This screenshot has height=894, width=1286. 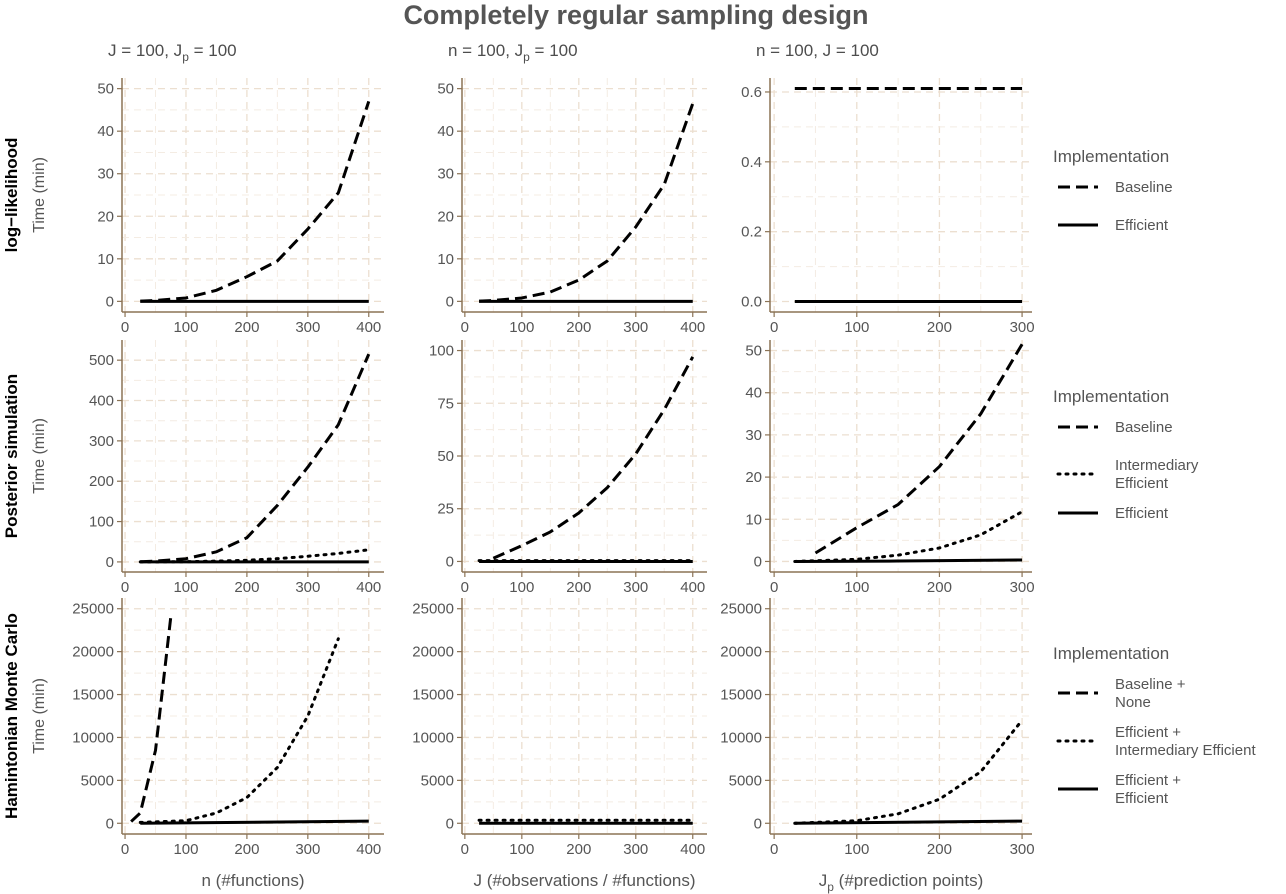 What do you see at coordinates (1133, 702) in the screenshot?
I see `legend-label-0: None` at bounding box center [1133, 702].